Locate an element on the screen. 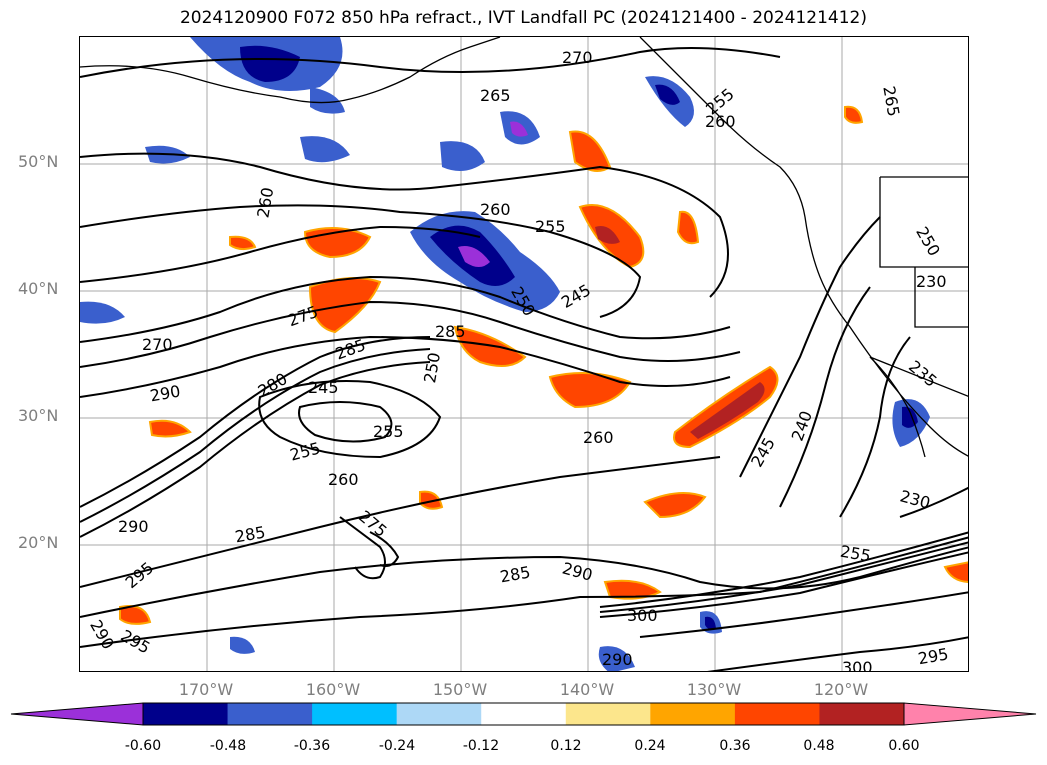  colorbar is located at coordinates (523, 714).